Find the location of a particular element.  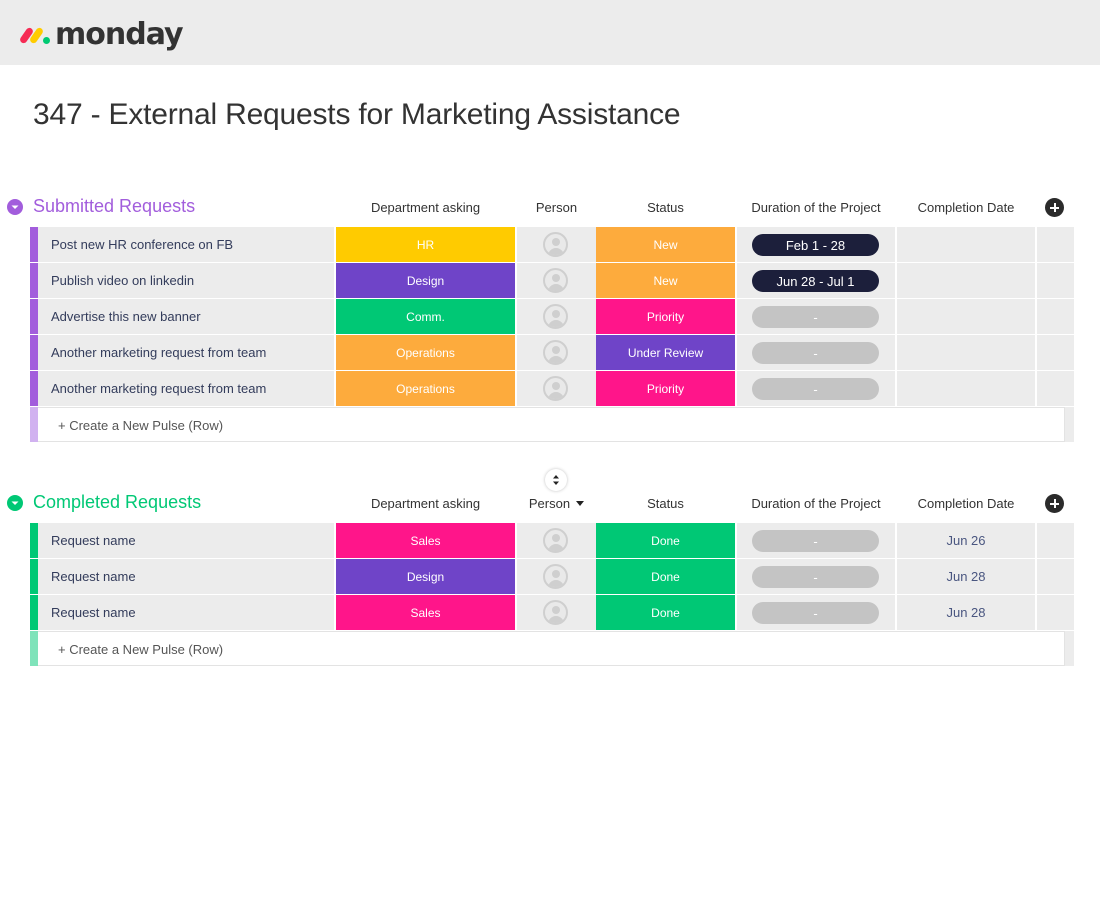

table-row: Request name Design Done - Jun 28 is located at coordinates (552, 576).